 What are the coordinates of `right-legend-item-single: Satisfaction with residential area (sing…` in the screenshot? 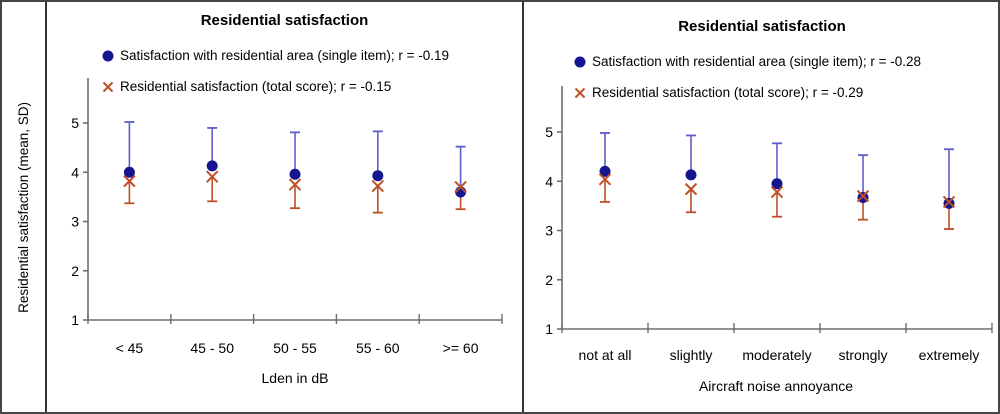 It's located at (747, 61).